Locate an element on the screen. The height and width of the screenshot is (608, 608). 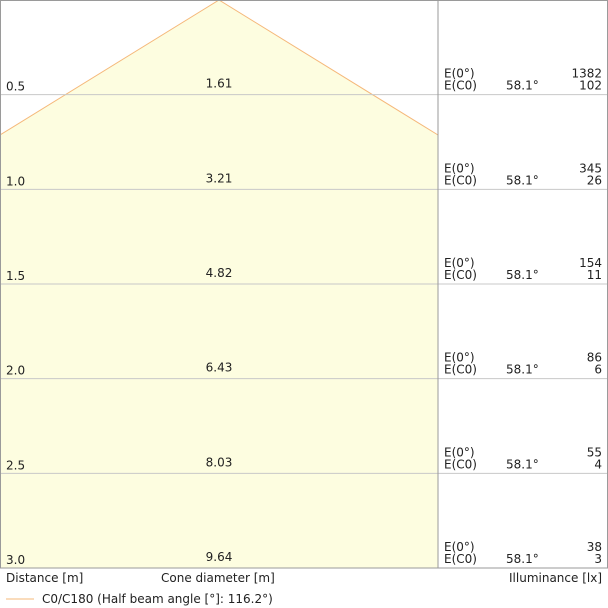
cone-diameter-value: 9.64 is located at coordinates (219, 557).